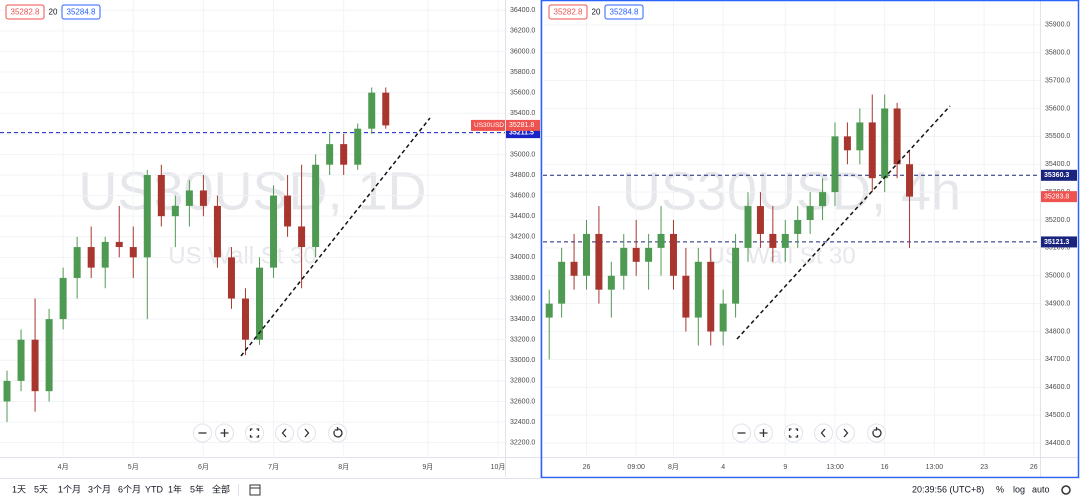 The height and width of the screenshot is (503, 1080). I want to click on date-range-icon, so click(255, 490).